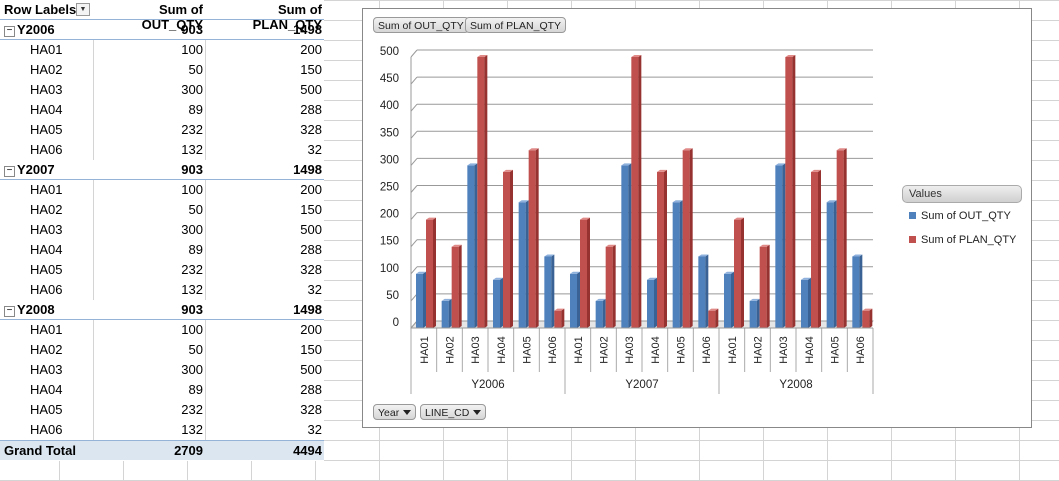  I want to click on axis-field-button-line-cd: LINE_CD, so click(453, 412).